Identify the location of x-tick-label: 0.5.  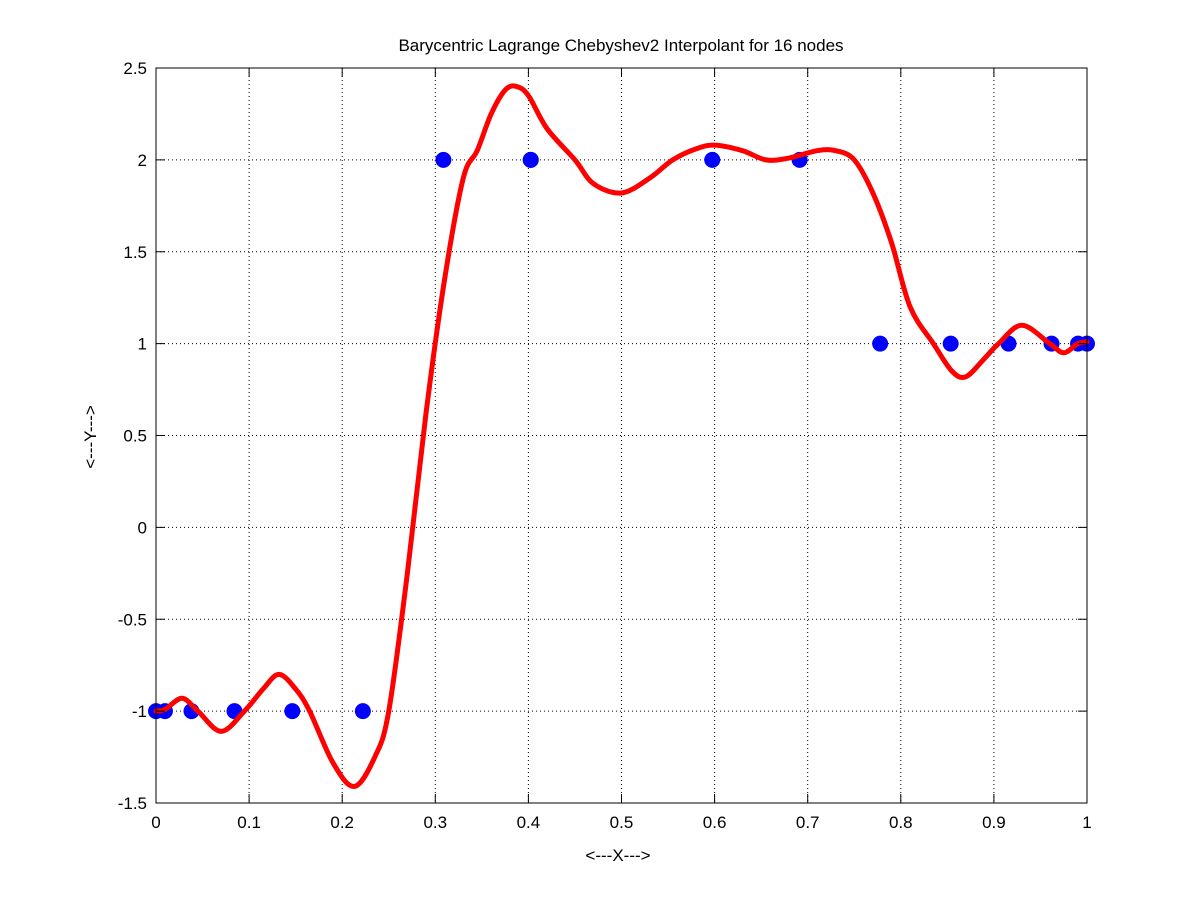
(622, 822).